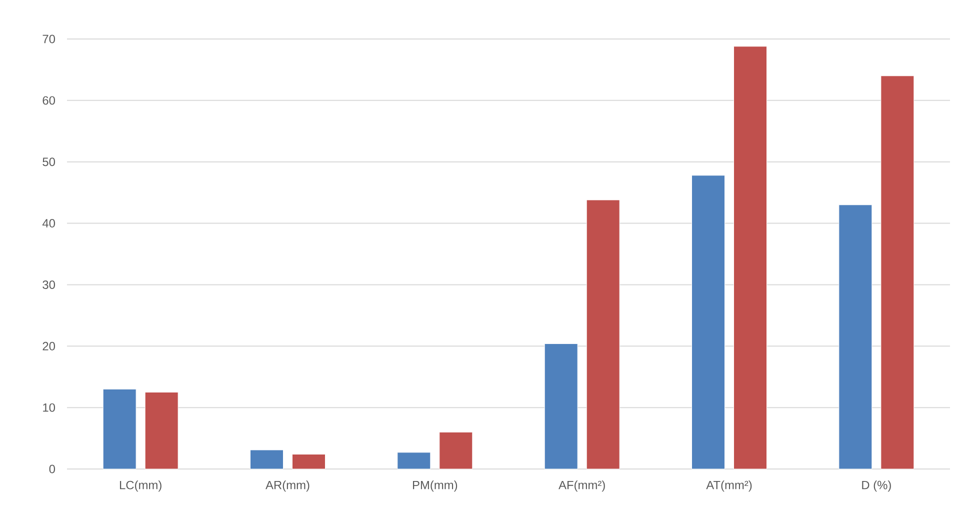 This screenshot has width=965, height=521. I want to click on x-tick-label: AT(mm²), so click(729, 486).